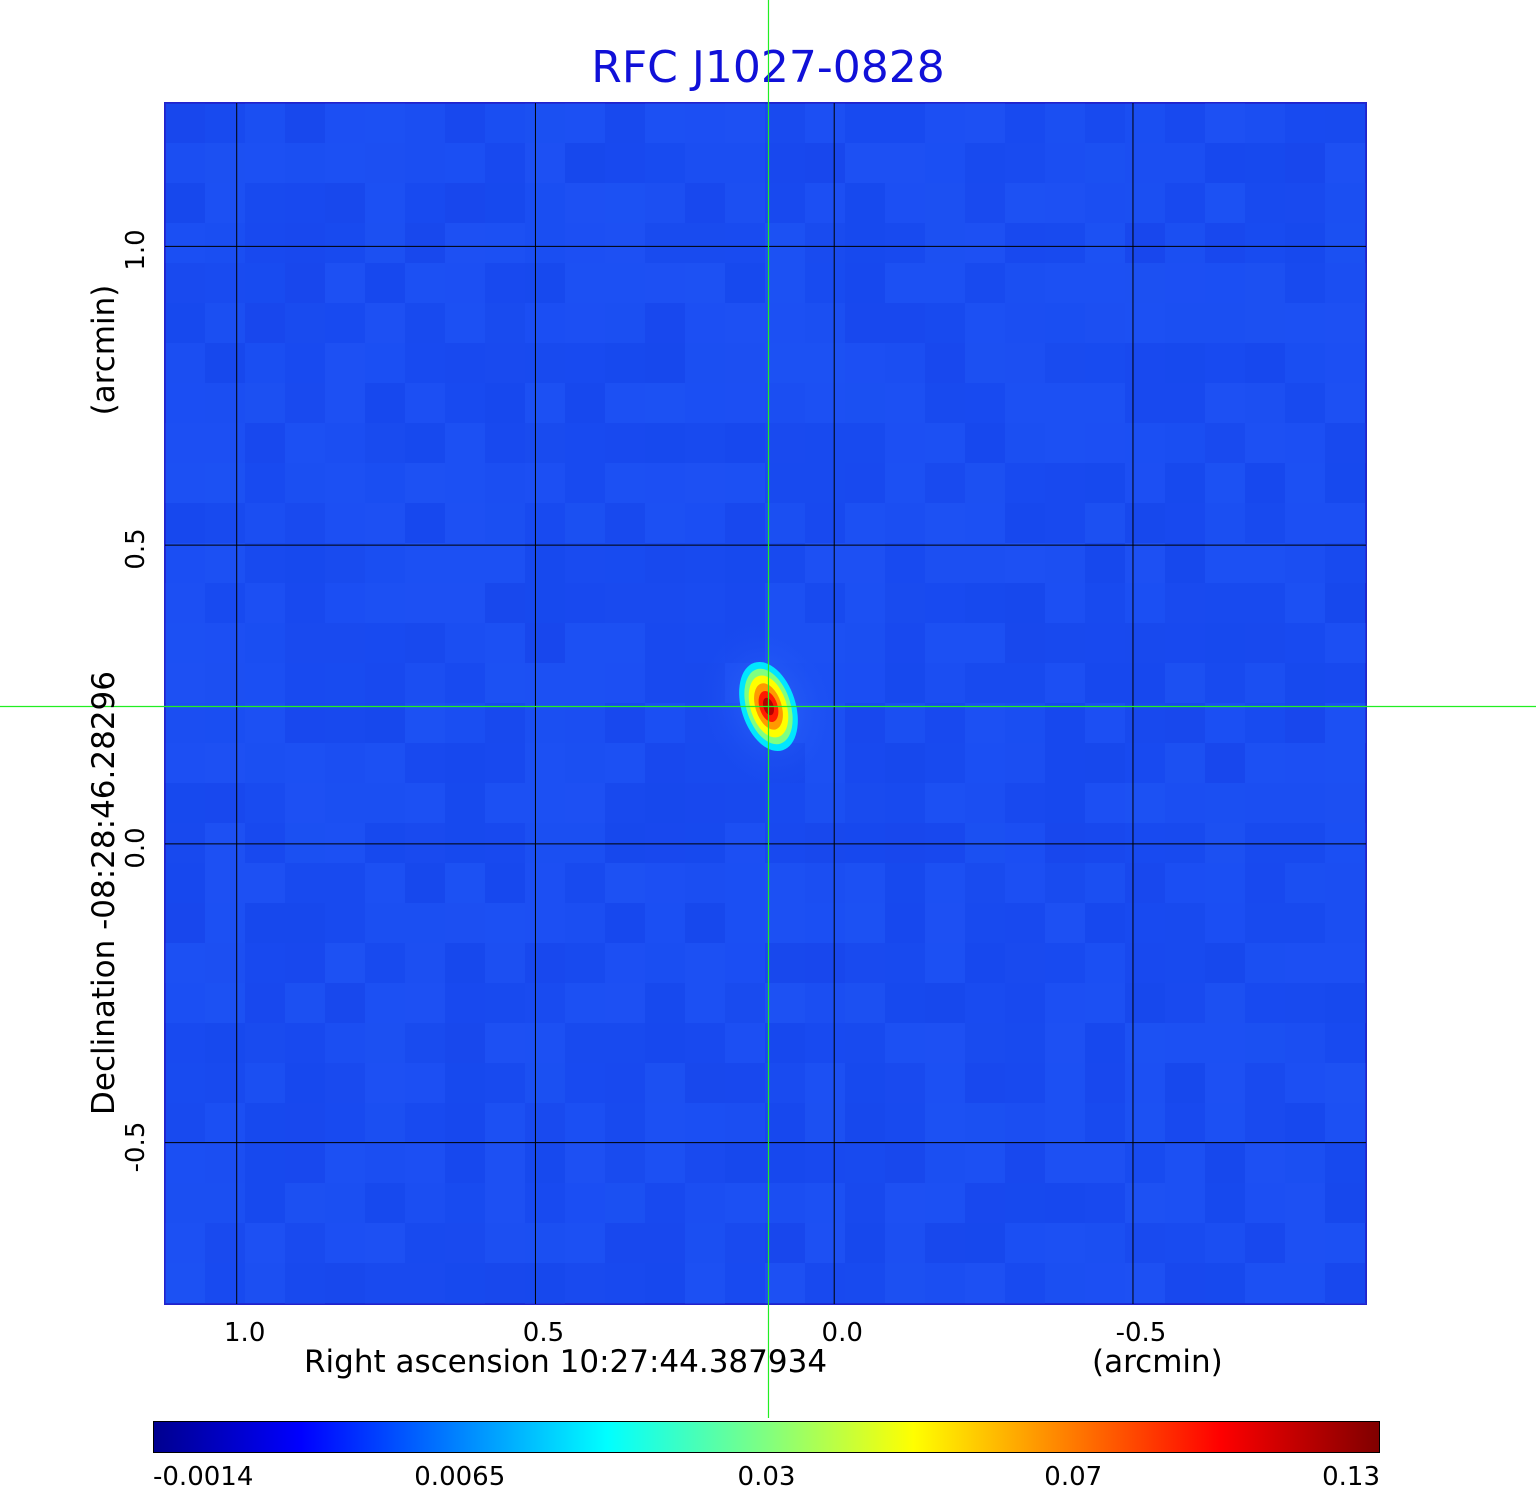 This screenshot has height=1511, width=1536. Describe the element at coordinates (1351, 1477) in the screenshot. I see `colorbar-tick-label: 0.13` at that location.